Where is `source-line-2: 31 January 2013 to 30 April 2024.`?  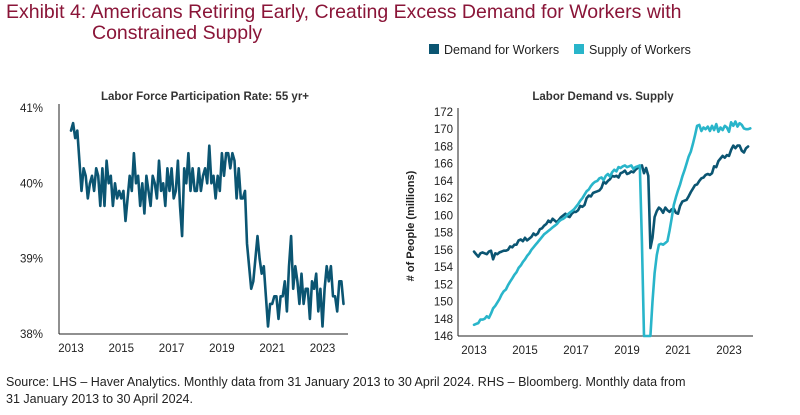 source-line-2: 31 January 2013 to 30 April 2024. is located at coordinates (99, 399).